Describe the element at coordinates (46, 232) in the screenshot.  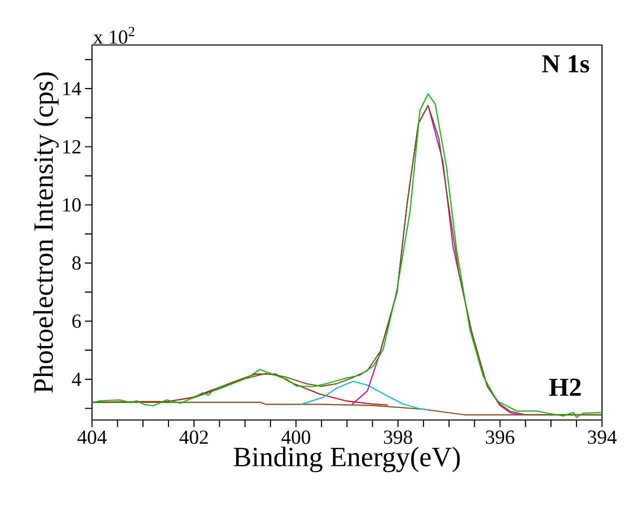
I see `y-axis-title: Photoelectron Intensity (cps)` at that location.